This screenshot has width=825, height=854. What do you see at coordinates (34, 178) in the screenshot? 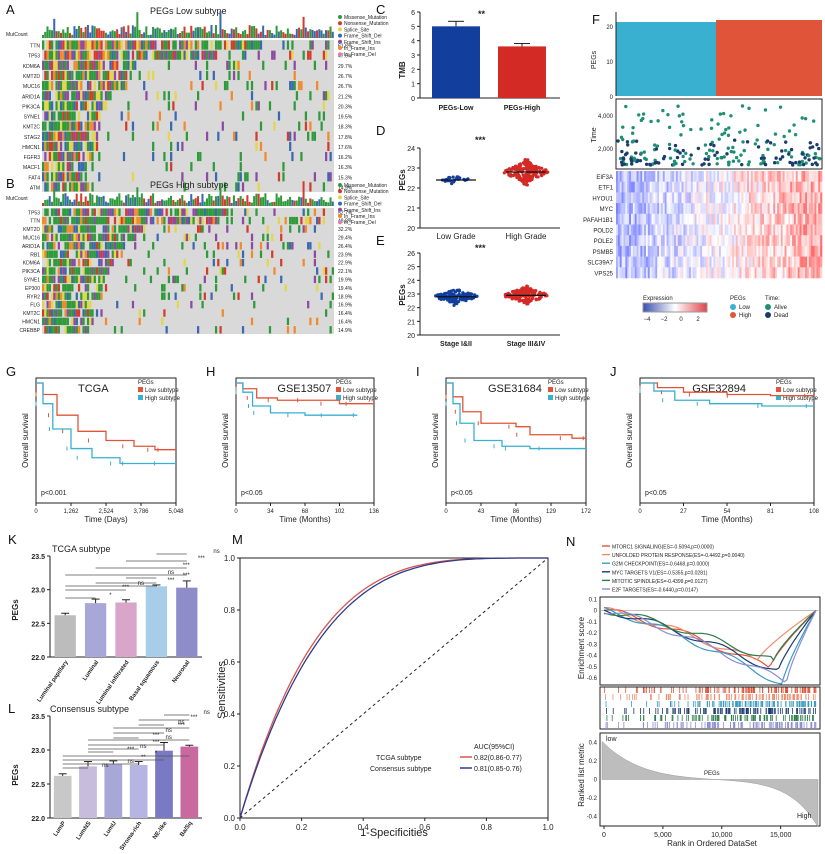
I see `gene-label: FAT4` at bounding box center [34, 178].